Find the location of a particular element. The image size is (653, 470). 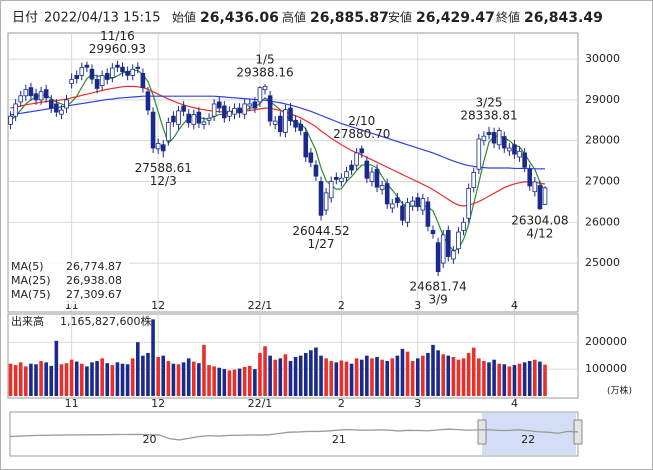

field-value: 26,885.87 is located at coordinates (349, 18).